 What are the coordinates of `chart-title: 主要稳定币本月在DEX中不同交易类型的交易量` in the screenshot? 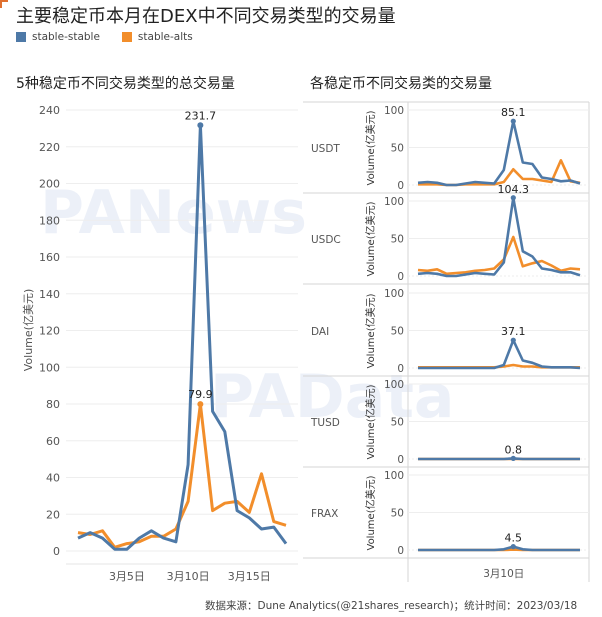 It's located at (206, 16).